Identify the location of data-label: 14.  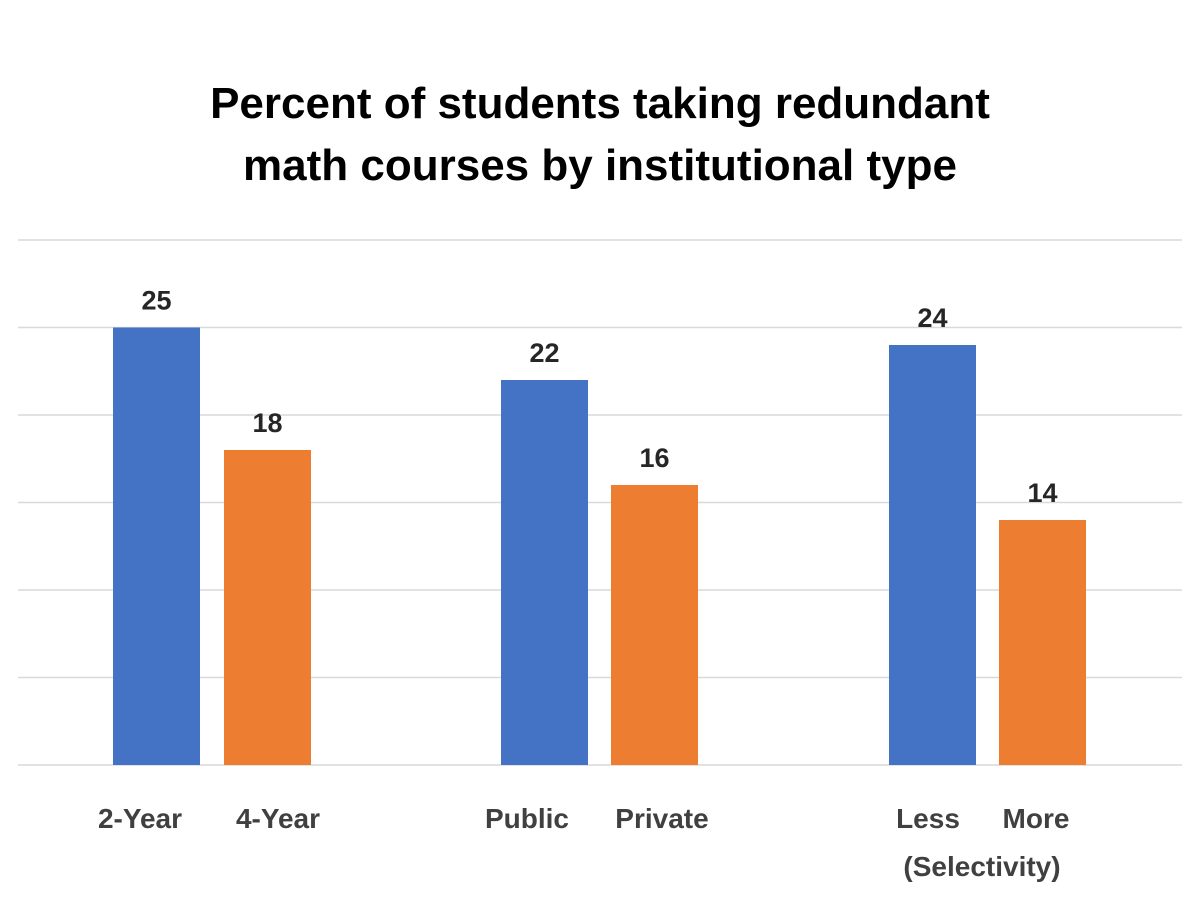
(1042, 493).